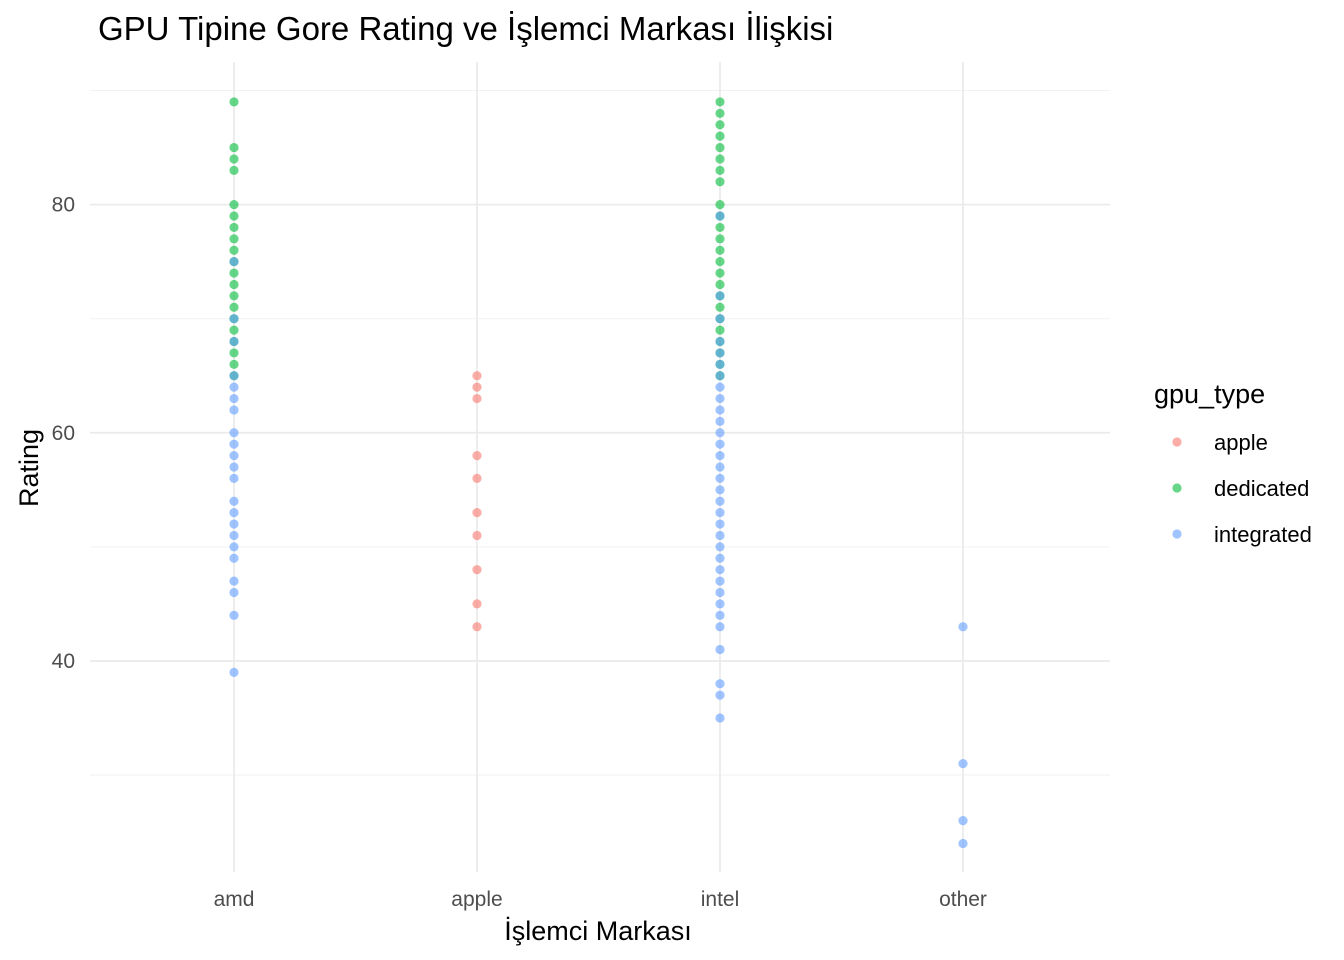 The image size is (1344, 960). I want to click on legend-items: apple dedicated integrated, so click(1242, 488).